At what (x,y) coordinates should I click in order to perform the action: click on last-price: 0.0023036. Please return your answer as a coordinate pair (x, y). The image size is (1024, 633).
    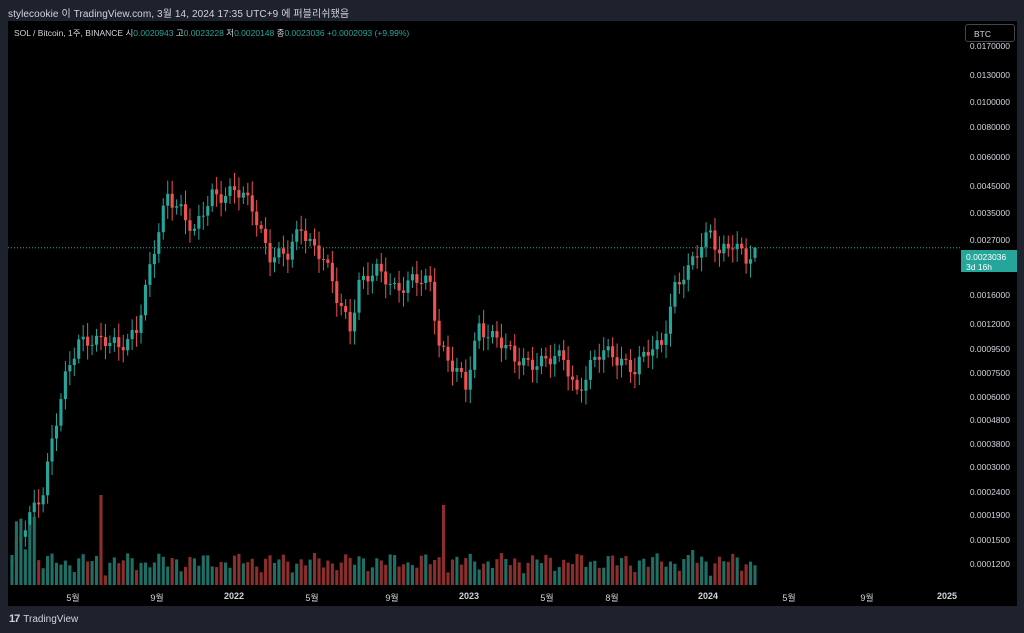
    Looking at the image, I should click on (986, 257).